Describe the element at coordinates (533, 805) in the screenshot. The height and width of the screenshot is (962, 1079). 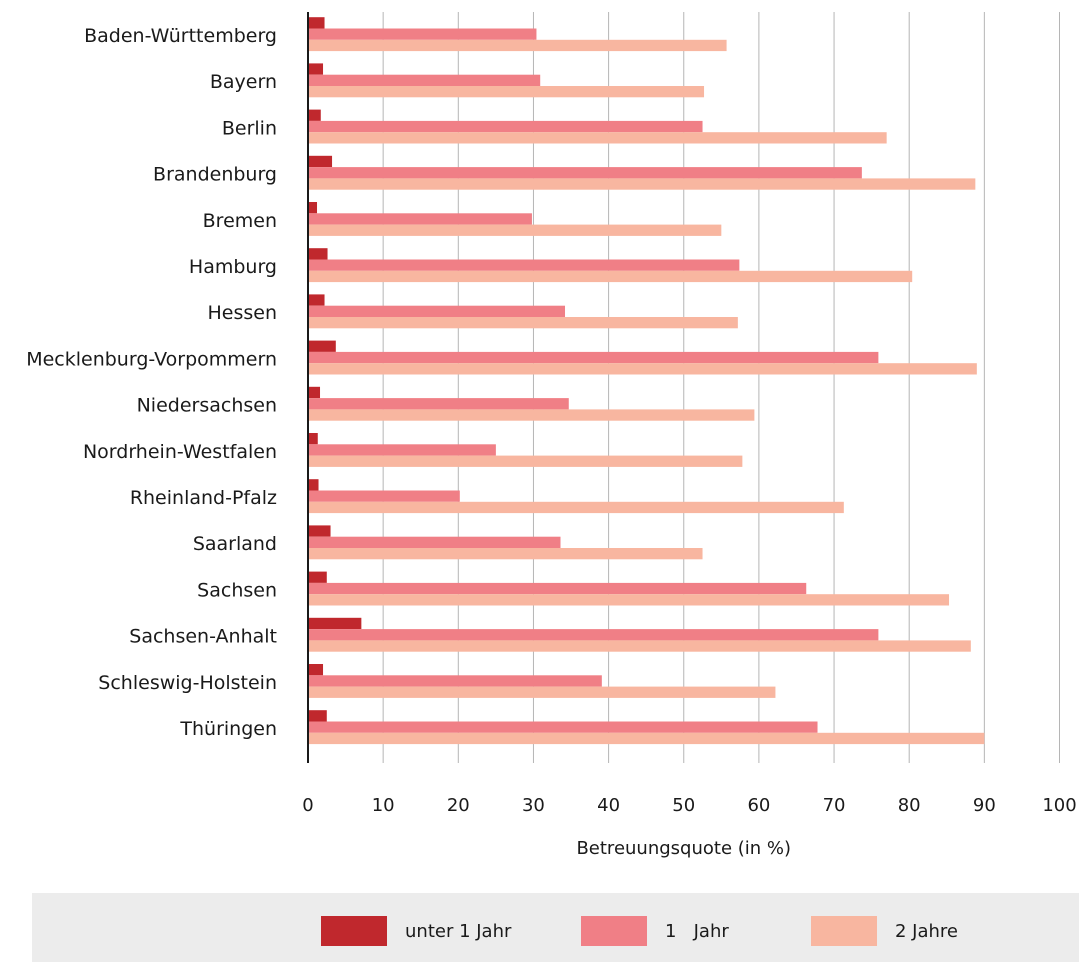
I see `x-tick-label: 30` at that location.